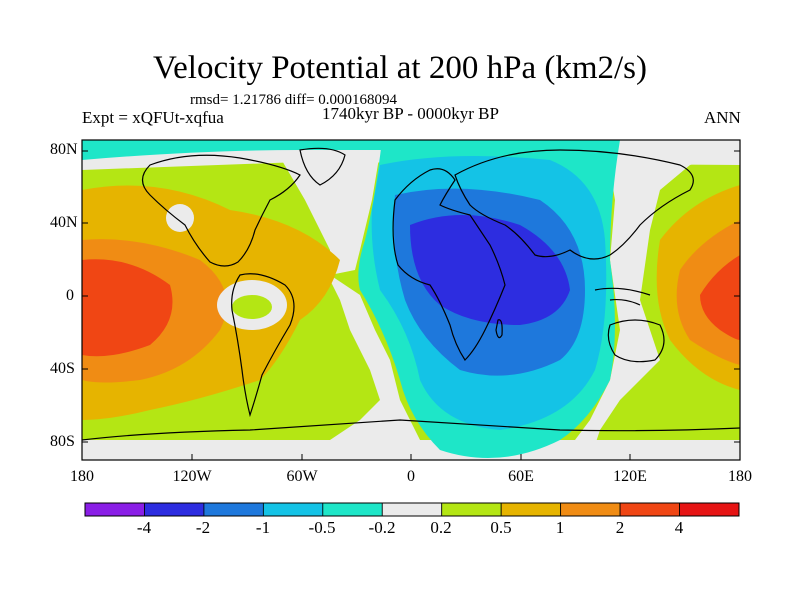 The width and height of the screenshot is (800, 600). What do you see at coordinates (360, 300) in the screenshot?
I see `field-level-neutral-atlantic` at bounding box center [360, 300].